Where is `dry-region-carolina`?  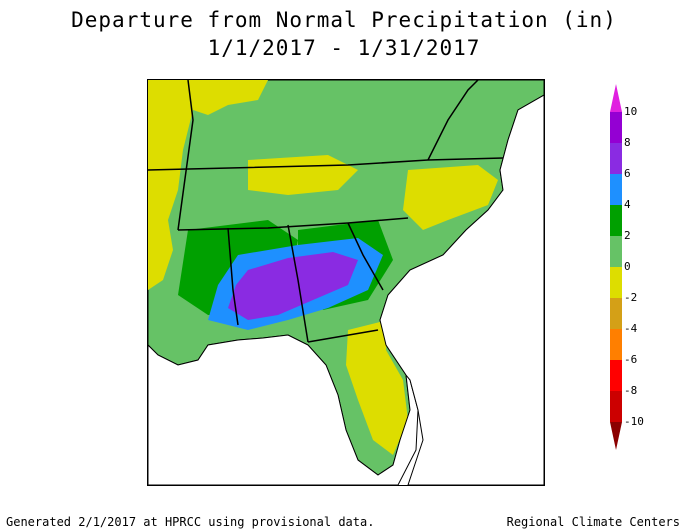
dry-region-carolina is located at coordinates (450, 197).